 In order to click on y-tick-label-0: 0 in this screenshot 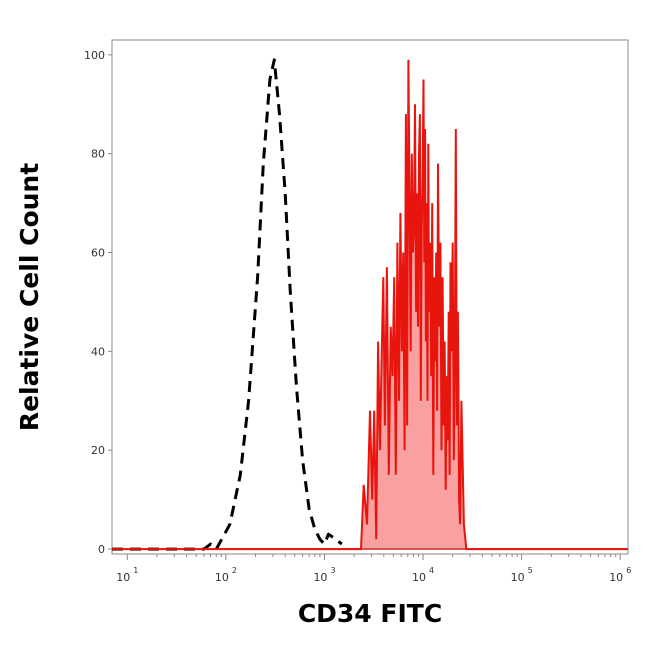, I will do `click(101, 549)`.